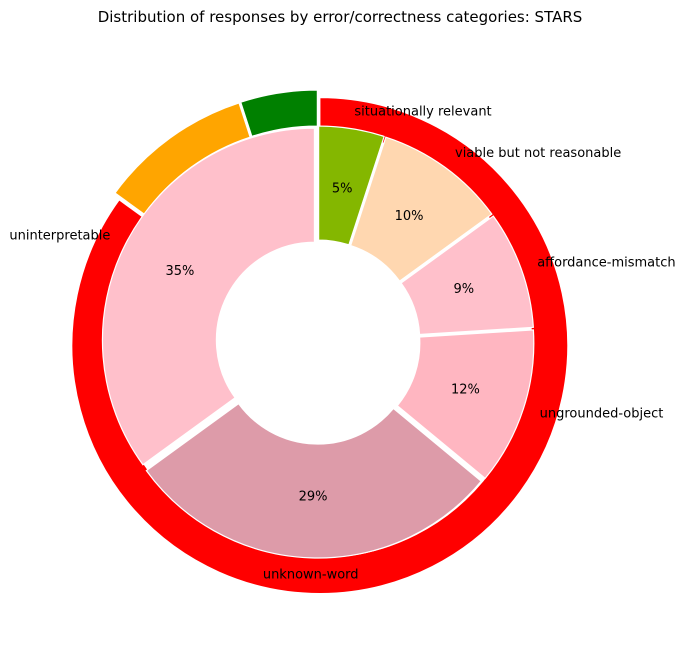 Image resolution: width=680 pixels, height=660 pixels. I want to click on category-label-5: uninterpretable, so click(59, 236).